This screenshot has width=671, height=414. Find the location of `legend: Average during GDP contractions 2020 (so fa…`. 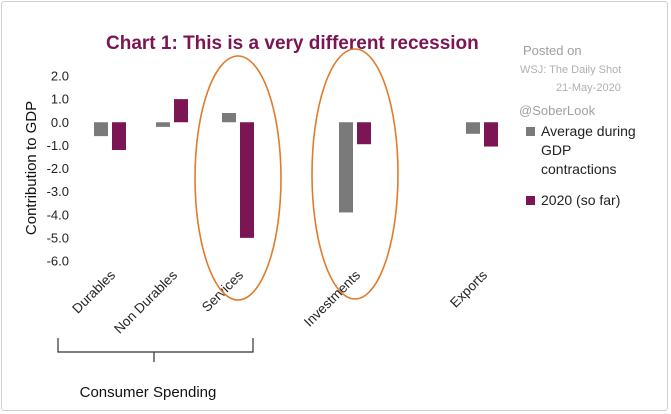

legend: Average during GDP contractions 2020 (so fa… is located at coordinates (581, 165).